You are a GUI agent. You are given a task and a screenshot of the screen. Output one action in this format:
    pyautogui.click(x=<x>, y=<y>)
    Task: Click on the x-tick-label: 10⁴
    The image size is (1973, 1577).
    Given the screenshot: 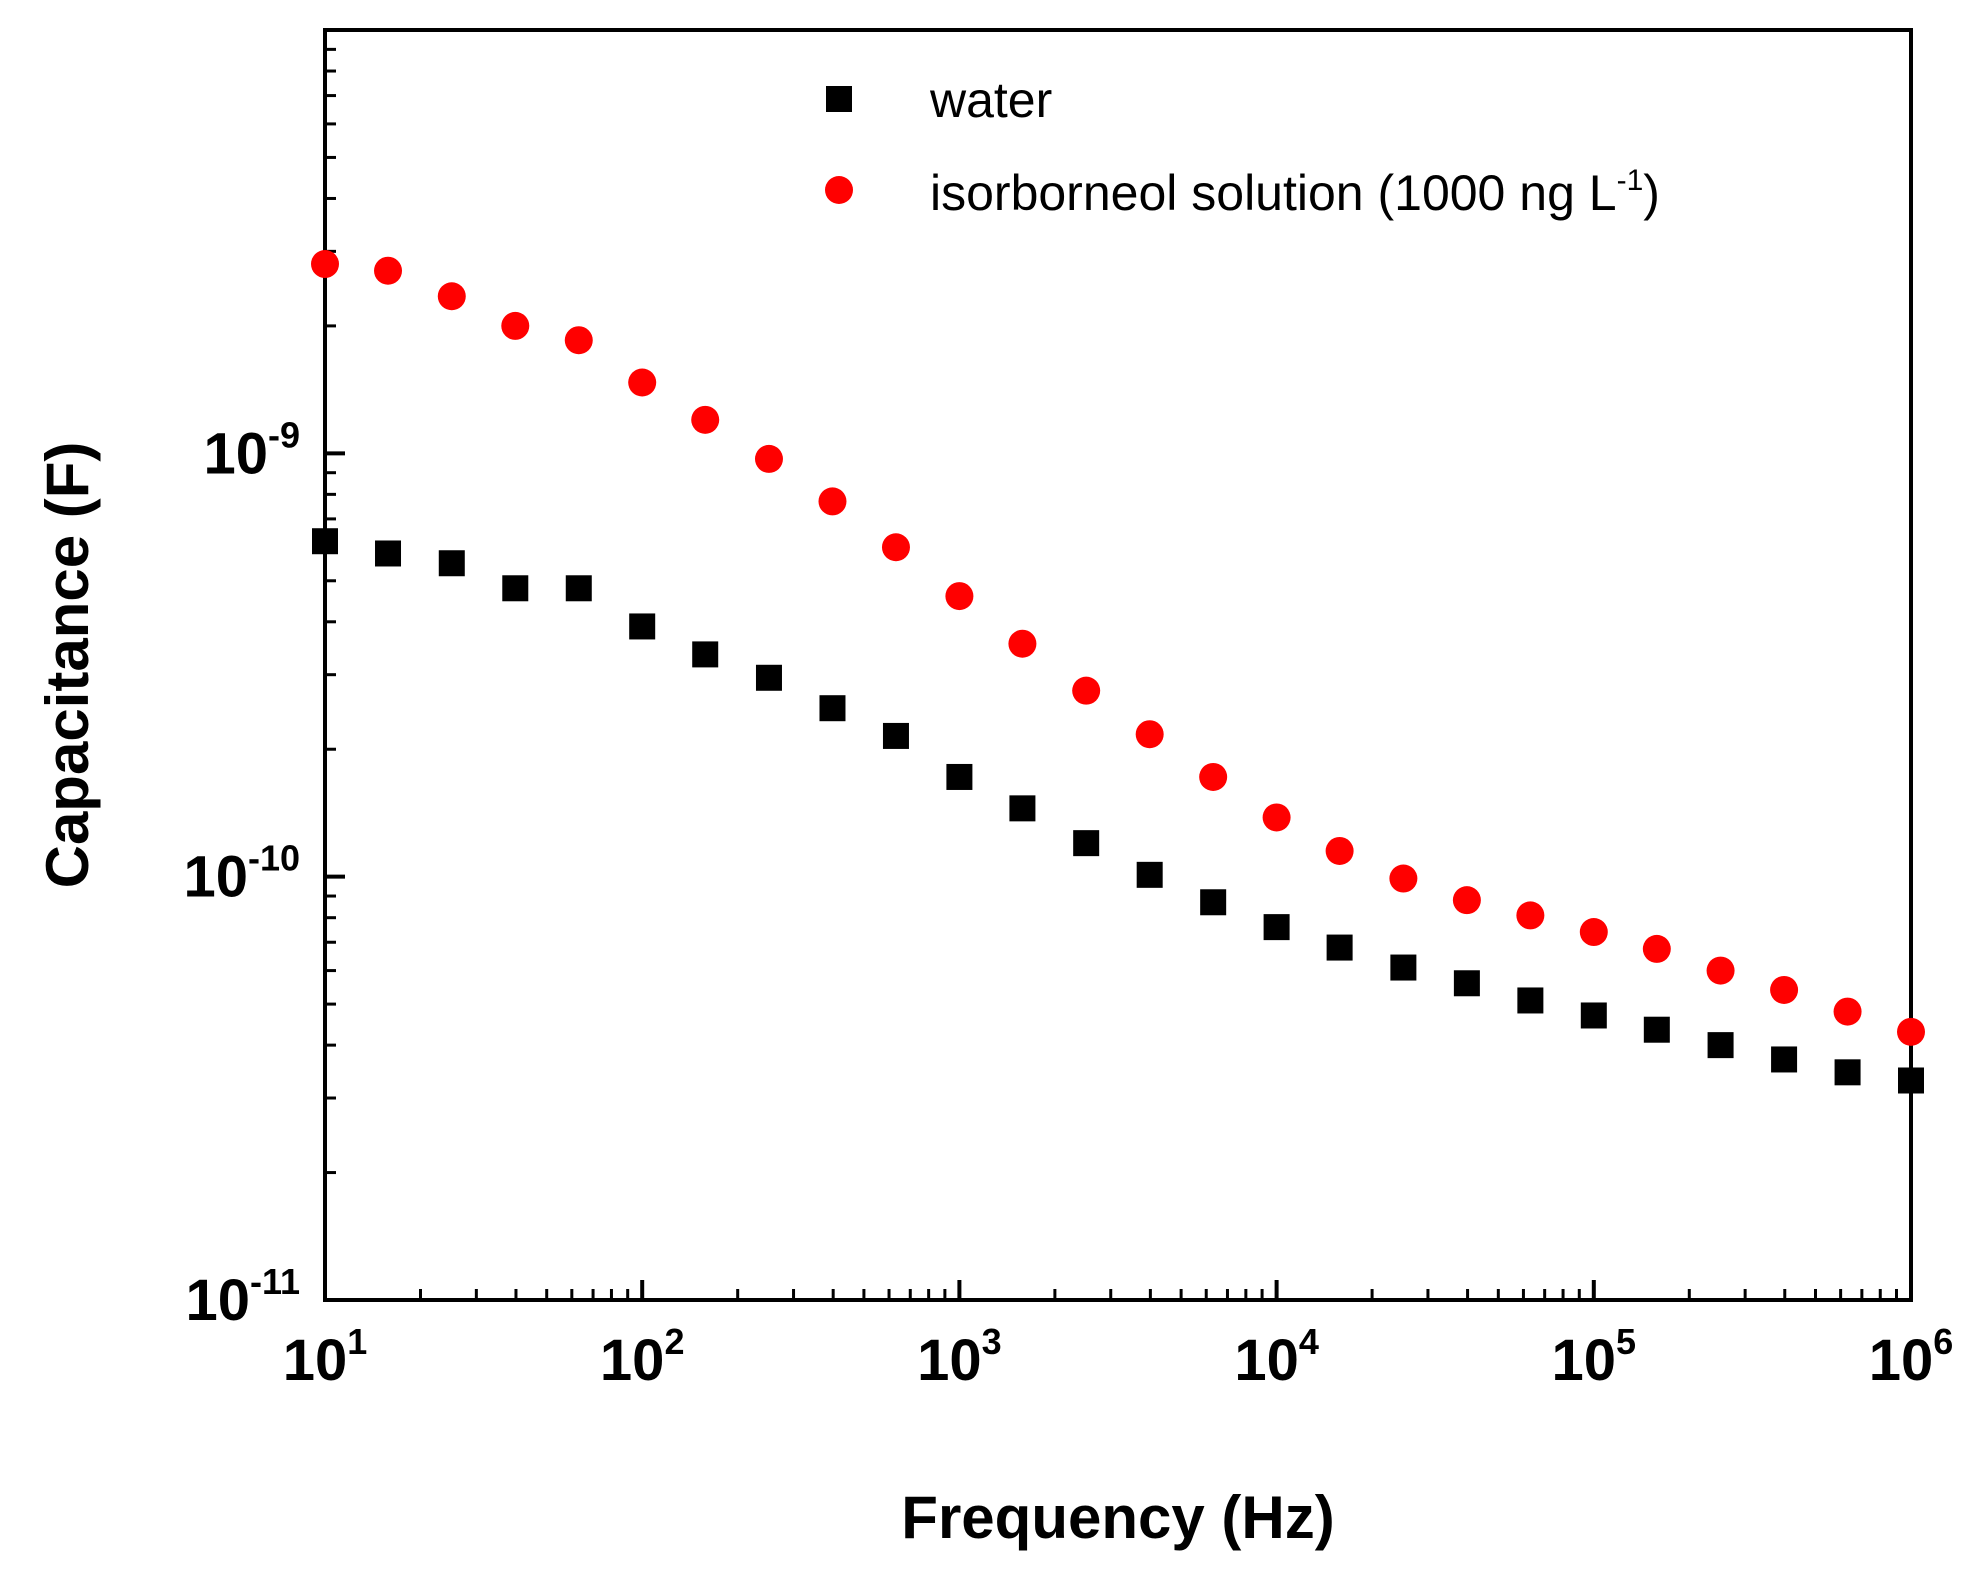 What is the action you would take?
    pyautogui.click(x=1276, y=1357)
    